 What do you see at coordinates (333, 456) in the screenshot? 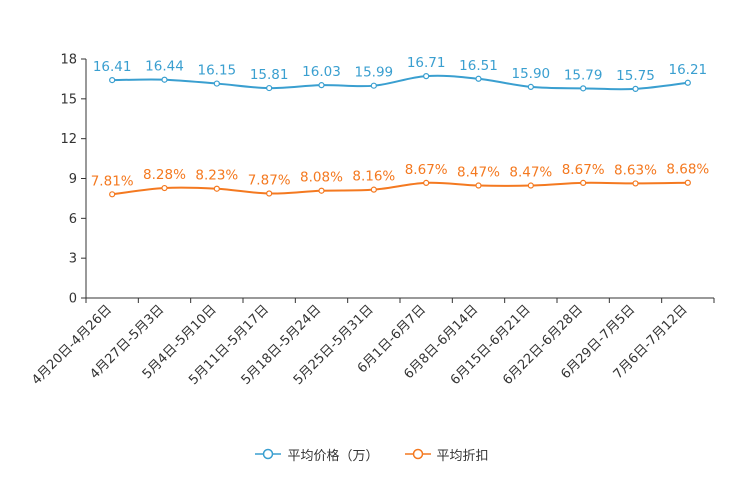
I see `legend-price-label: 平均价格（万）` at bounding box center [333, 456].